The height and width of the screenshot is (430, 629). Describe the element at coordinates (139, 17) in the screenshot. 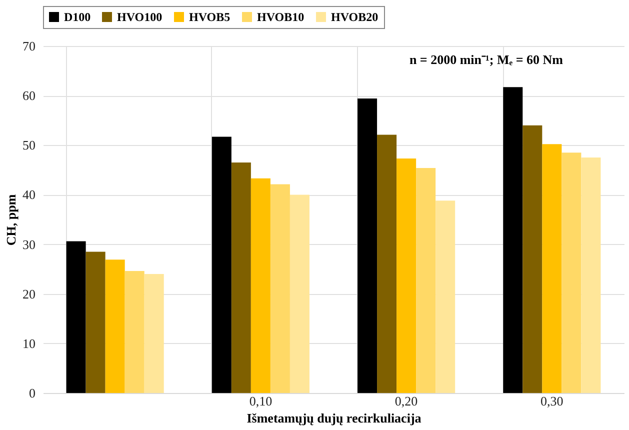

I see `legend-label: HVO100` at that location.